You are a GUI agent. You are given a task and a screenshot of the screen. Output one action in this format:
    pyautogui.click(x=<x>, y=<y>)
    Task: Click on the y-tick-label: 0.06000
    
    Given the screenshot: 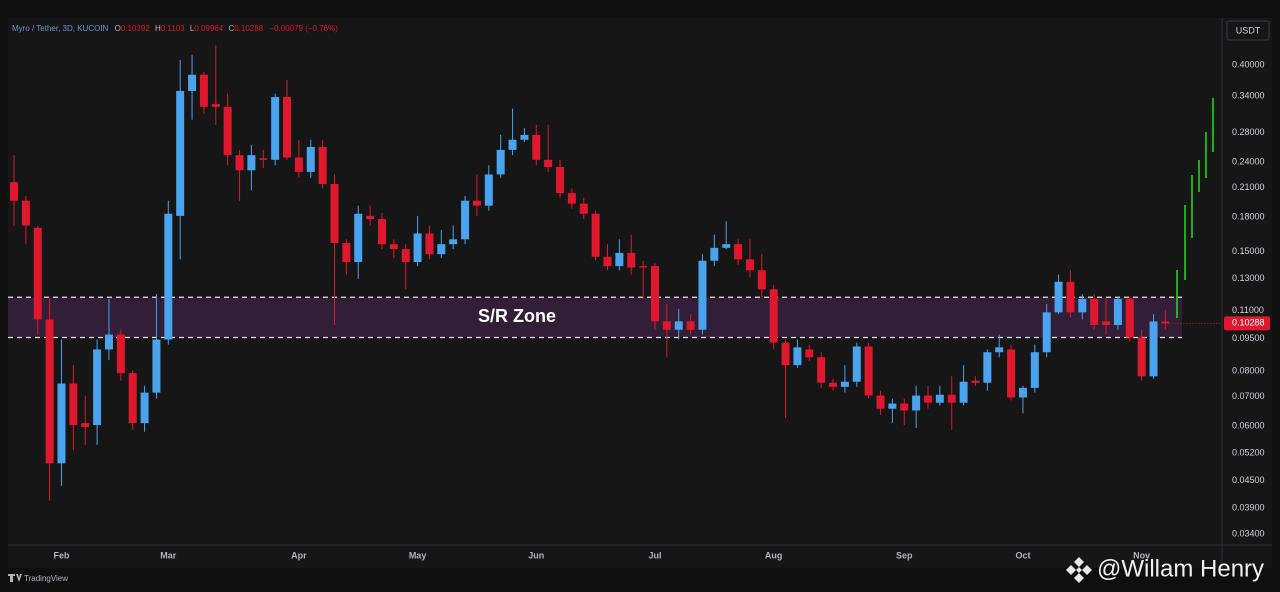 What is the action you would take?
    pyautogui.click(x=1248, y=425)
    